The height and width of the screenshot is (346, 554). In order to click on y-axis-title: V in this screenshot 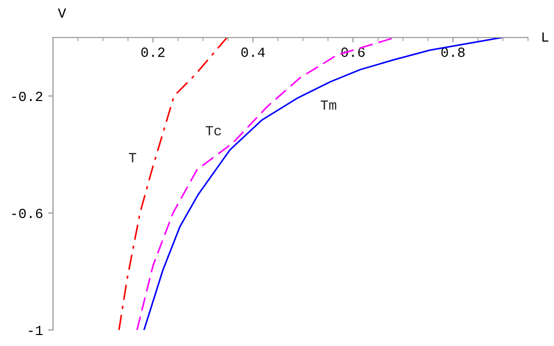, I will do `click(62, 13)`.